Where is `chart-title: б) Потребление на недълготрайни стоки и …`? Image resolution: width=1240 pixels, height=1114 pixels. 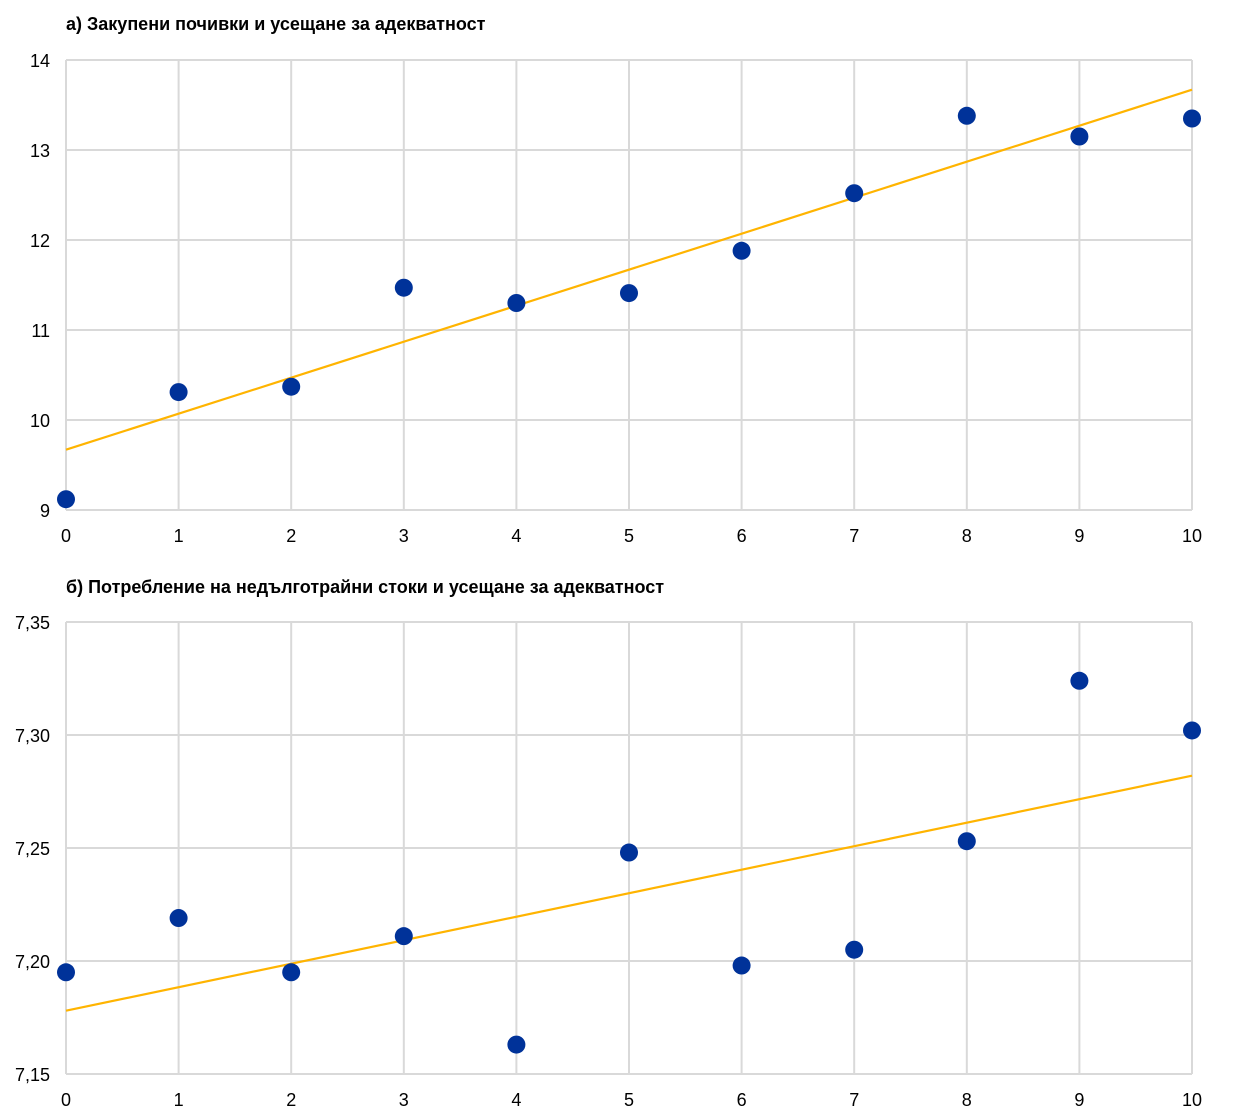 chart-title: б) Потребление на недълготрайни стоки и … is located at coordinates (365, 587).